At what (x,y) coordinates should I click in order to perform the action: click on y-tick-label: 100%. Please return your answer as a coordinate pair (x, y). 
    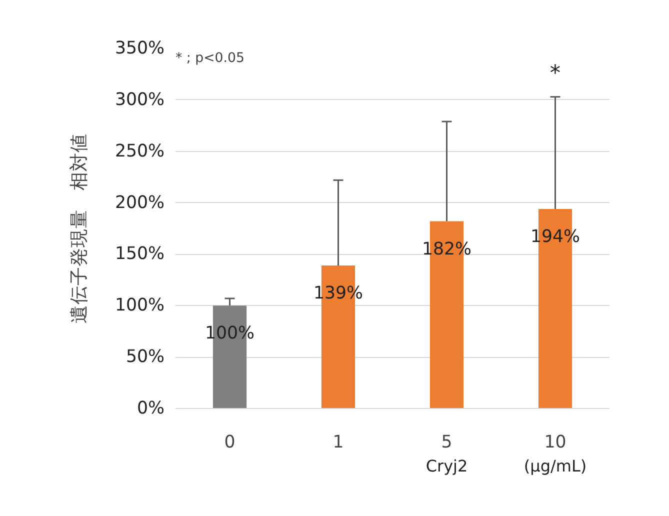
    Looking at the image, I should click on (139, 306).